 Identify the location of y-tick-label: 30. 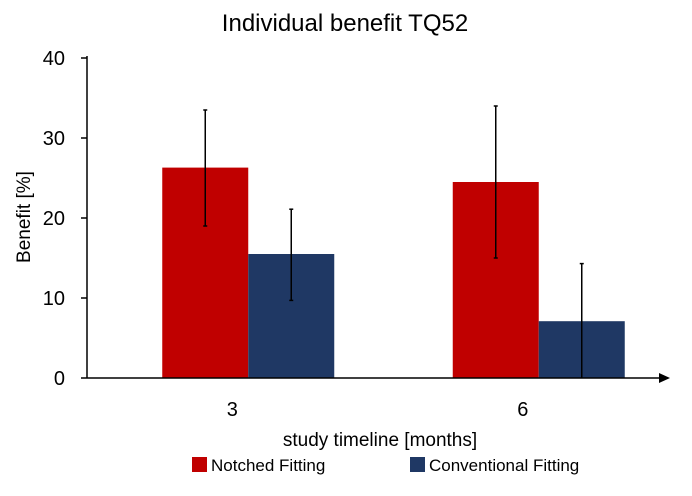
(54, 139).